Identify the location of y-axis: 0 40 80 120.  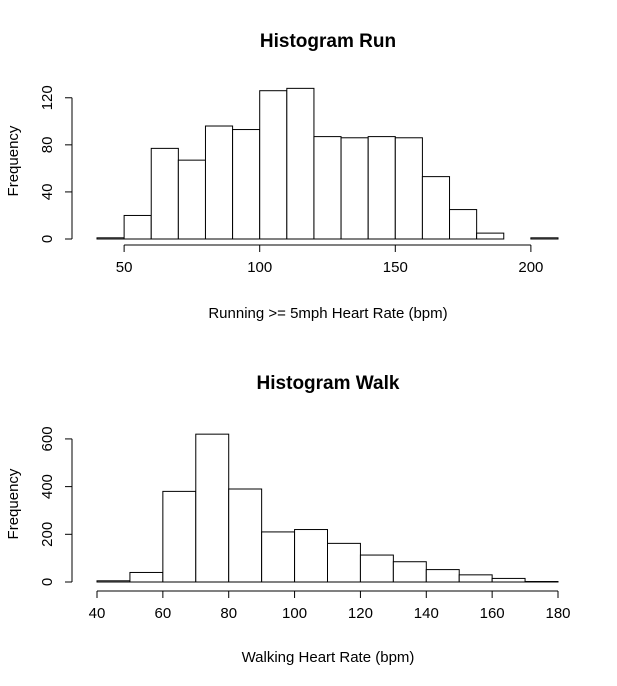
(56, 164).